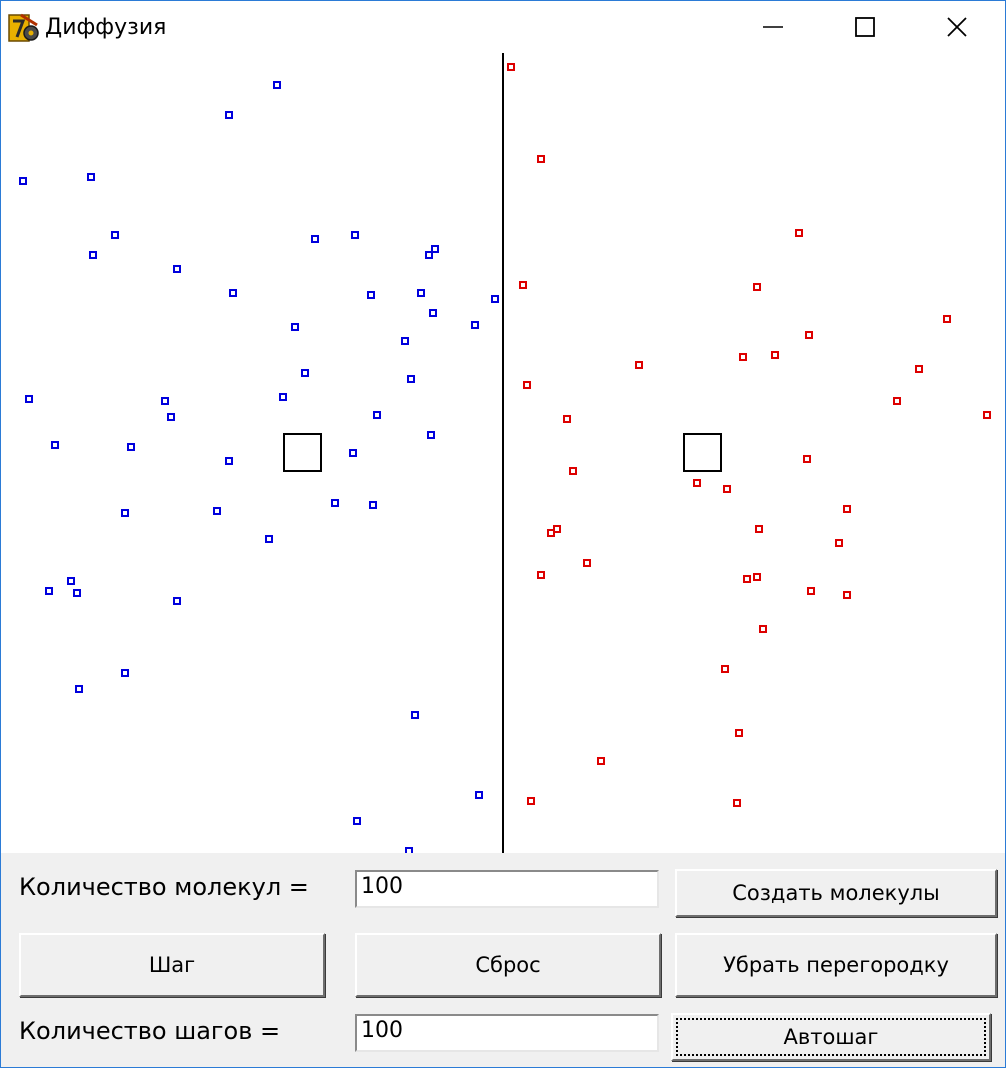 Image resolution: width=1006 pixels, height=1068 pixels. What do you see at coordinates (302, 452) in the screenshot?
I see `left-chamber-marker` at bounding box center [302, 452].